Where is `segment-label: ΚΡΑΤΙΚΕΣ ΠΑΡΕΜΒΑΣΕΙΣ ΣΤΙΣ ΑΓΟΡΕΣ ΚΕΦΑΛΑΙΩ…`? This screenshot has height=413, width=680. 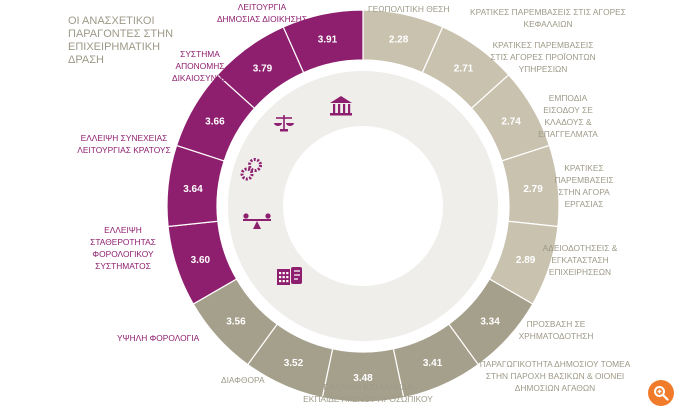
segment-label: ΚΡΑΤΙΚΕΣ ΠΑΡΕΜΒΑΣΕΙΣ ΣΤΙΣ ΑΓΟΡΕΣ ΚΕΦΑΛΑΙΩ… is located at coordinates (548, 18).